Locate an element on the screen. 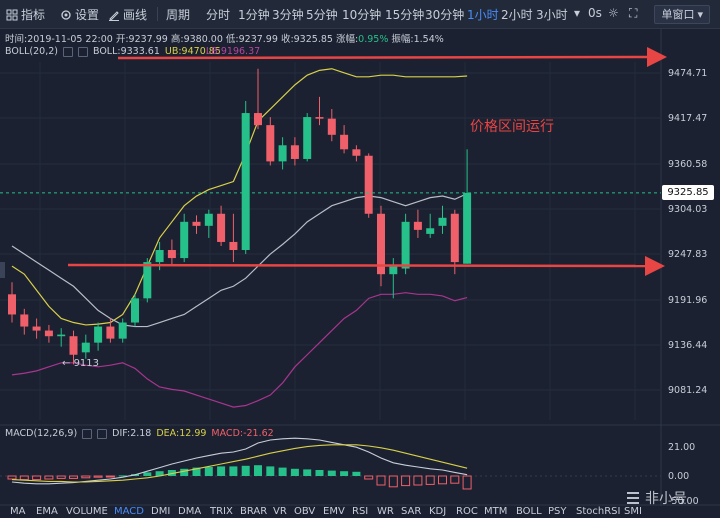  chevron-down-icon: ▾ is located at coordinates (577, 13).